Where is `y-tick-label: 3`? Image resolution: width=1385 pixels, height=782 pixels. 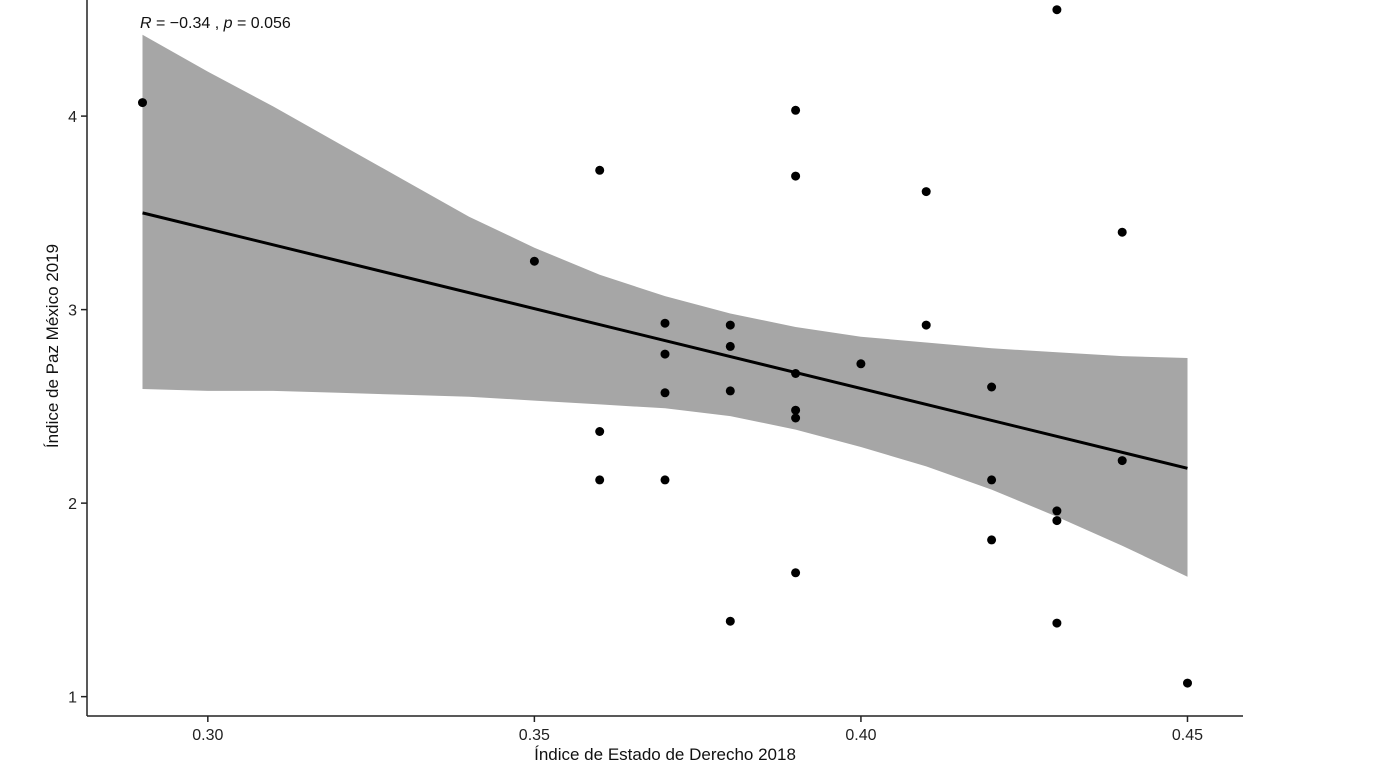
y-tick-label: 3 is located at coordinates (72, 311).